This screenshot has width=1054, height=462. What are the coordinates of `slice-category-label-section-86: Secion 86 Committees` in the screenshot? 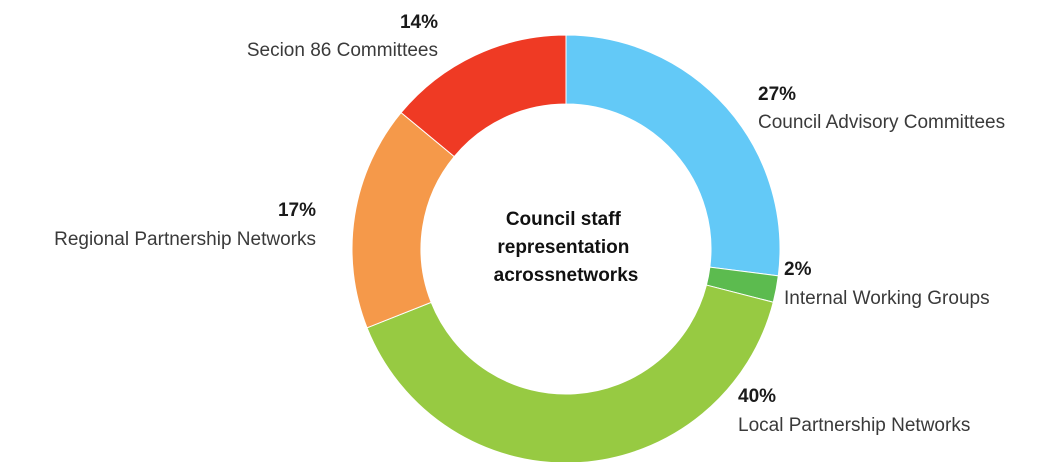 It's located at (342, 50).